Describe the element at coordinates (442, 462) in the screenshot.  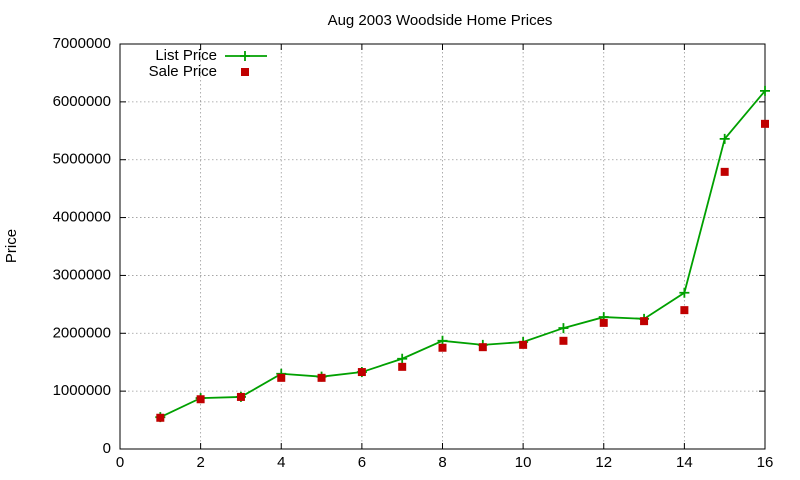
I see `x-tick-label: 8` at that location.